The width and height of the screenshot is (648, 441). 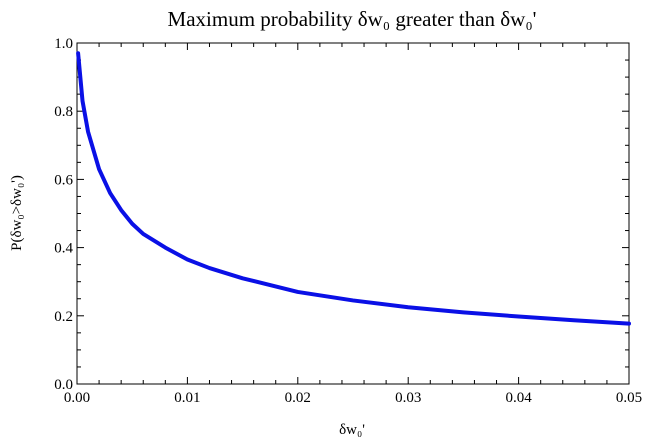 I want to click on x-tick-label: 0.05, so click(x=629, y=398).